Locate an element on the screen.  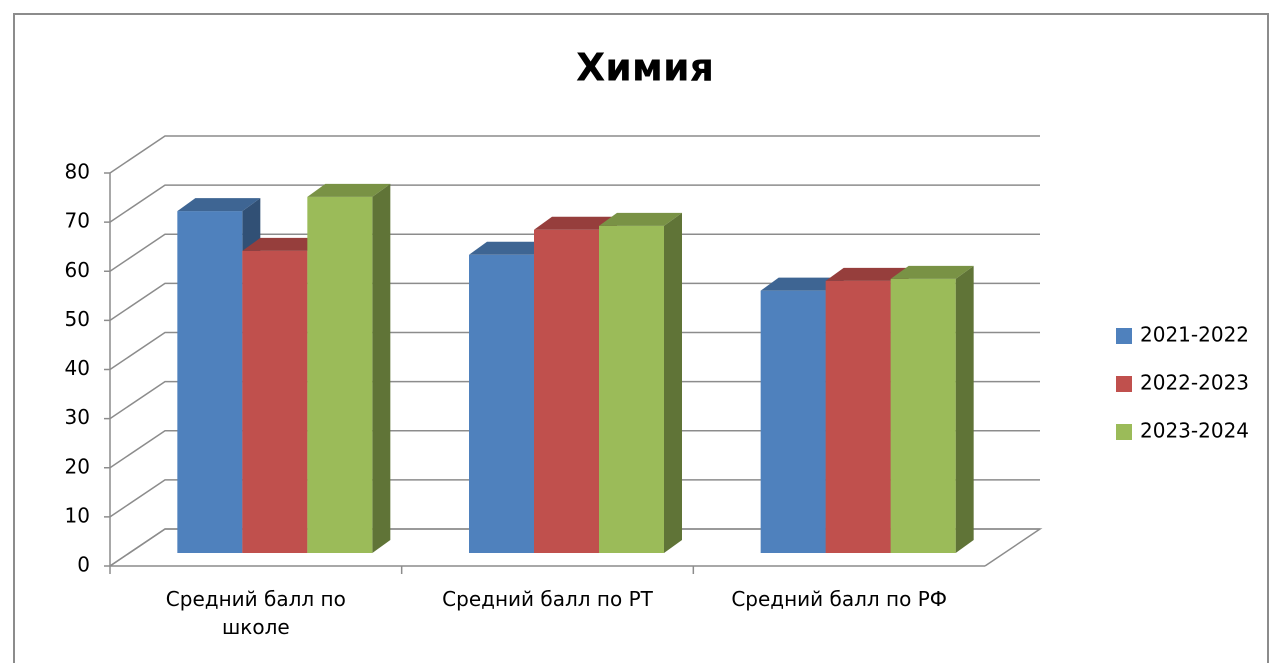
x-tick-label-line: Средний балл по is located at coordinates (256, 599).